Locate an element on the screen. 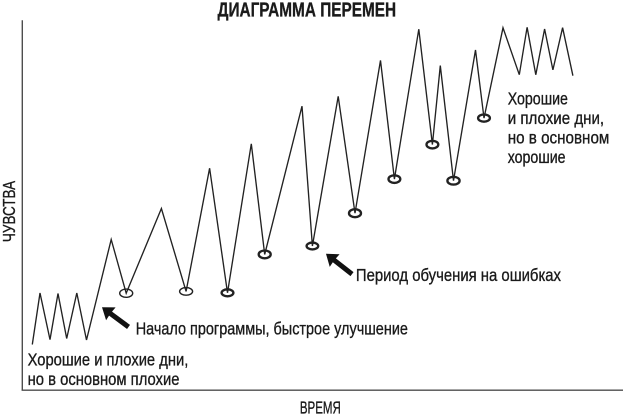  svg-text: Хорошие is located at coordinates (538, 99).